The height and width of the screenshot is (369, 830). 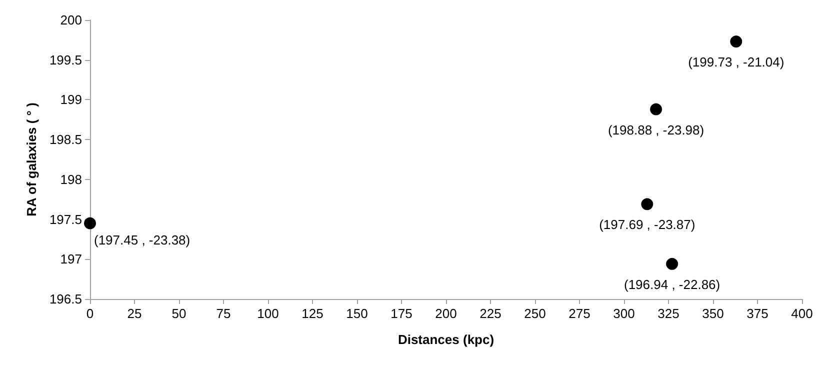 What do you see at coordinates (65, 299) in the screenshot?
I see `y-tick-label: 196.5` at bounding box center [65, 299].